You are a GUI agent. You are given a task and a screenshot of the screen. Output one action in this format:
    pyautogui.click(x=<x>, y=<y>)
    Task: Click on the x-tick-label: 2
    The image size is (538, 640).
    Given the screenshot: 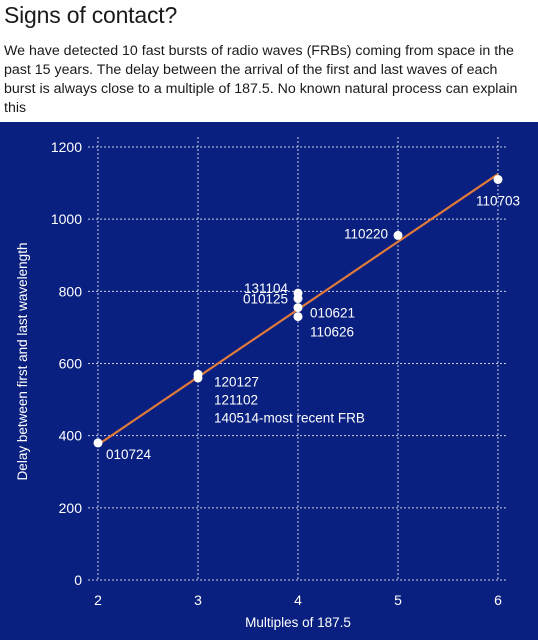 What is the action you would take?
    pyautogui.click(x=98, y=600)
    